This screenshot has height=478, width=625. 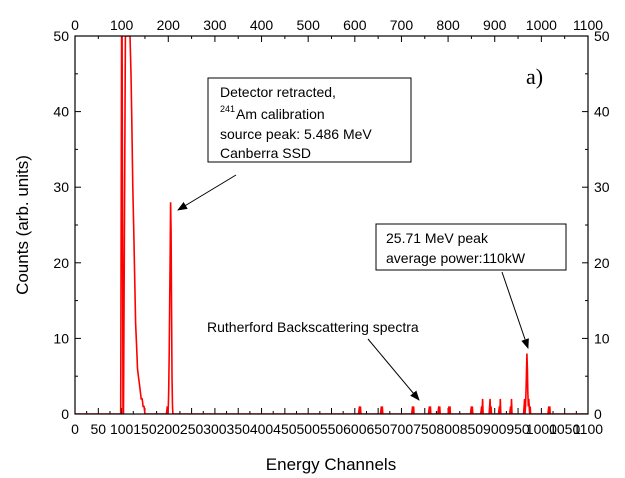 What do you see at coordinates (309, 25) in the screenshot?
I see `x-tick-label-top: 500` at bounding box center [309, 25].